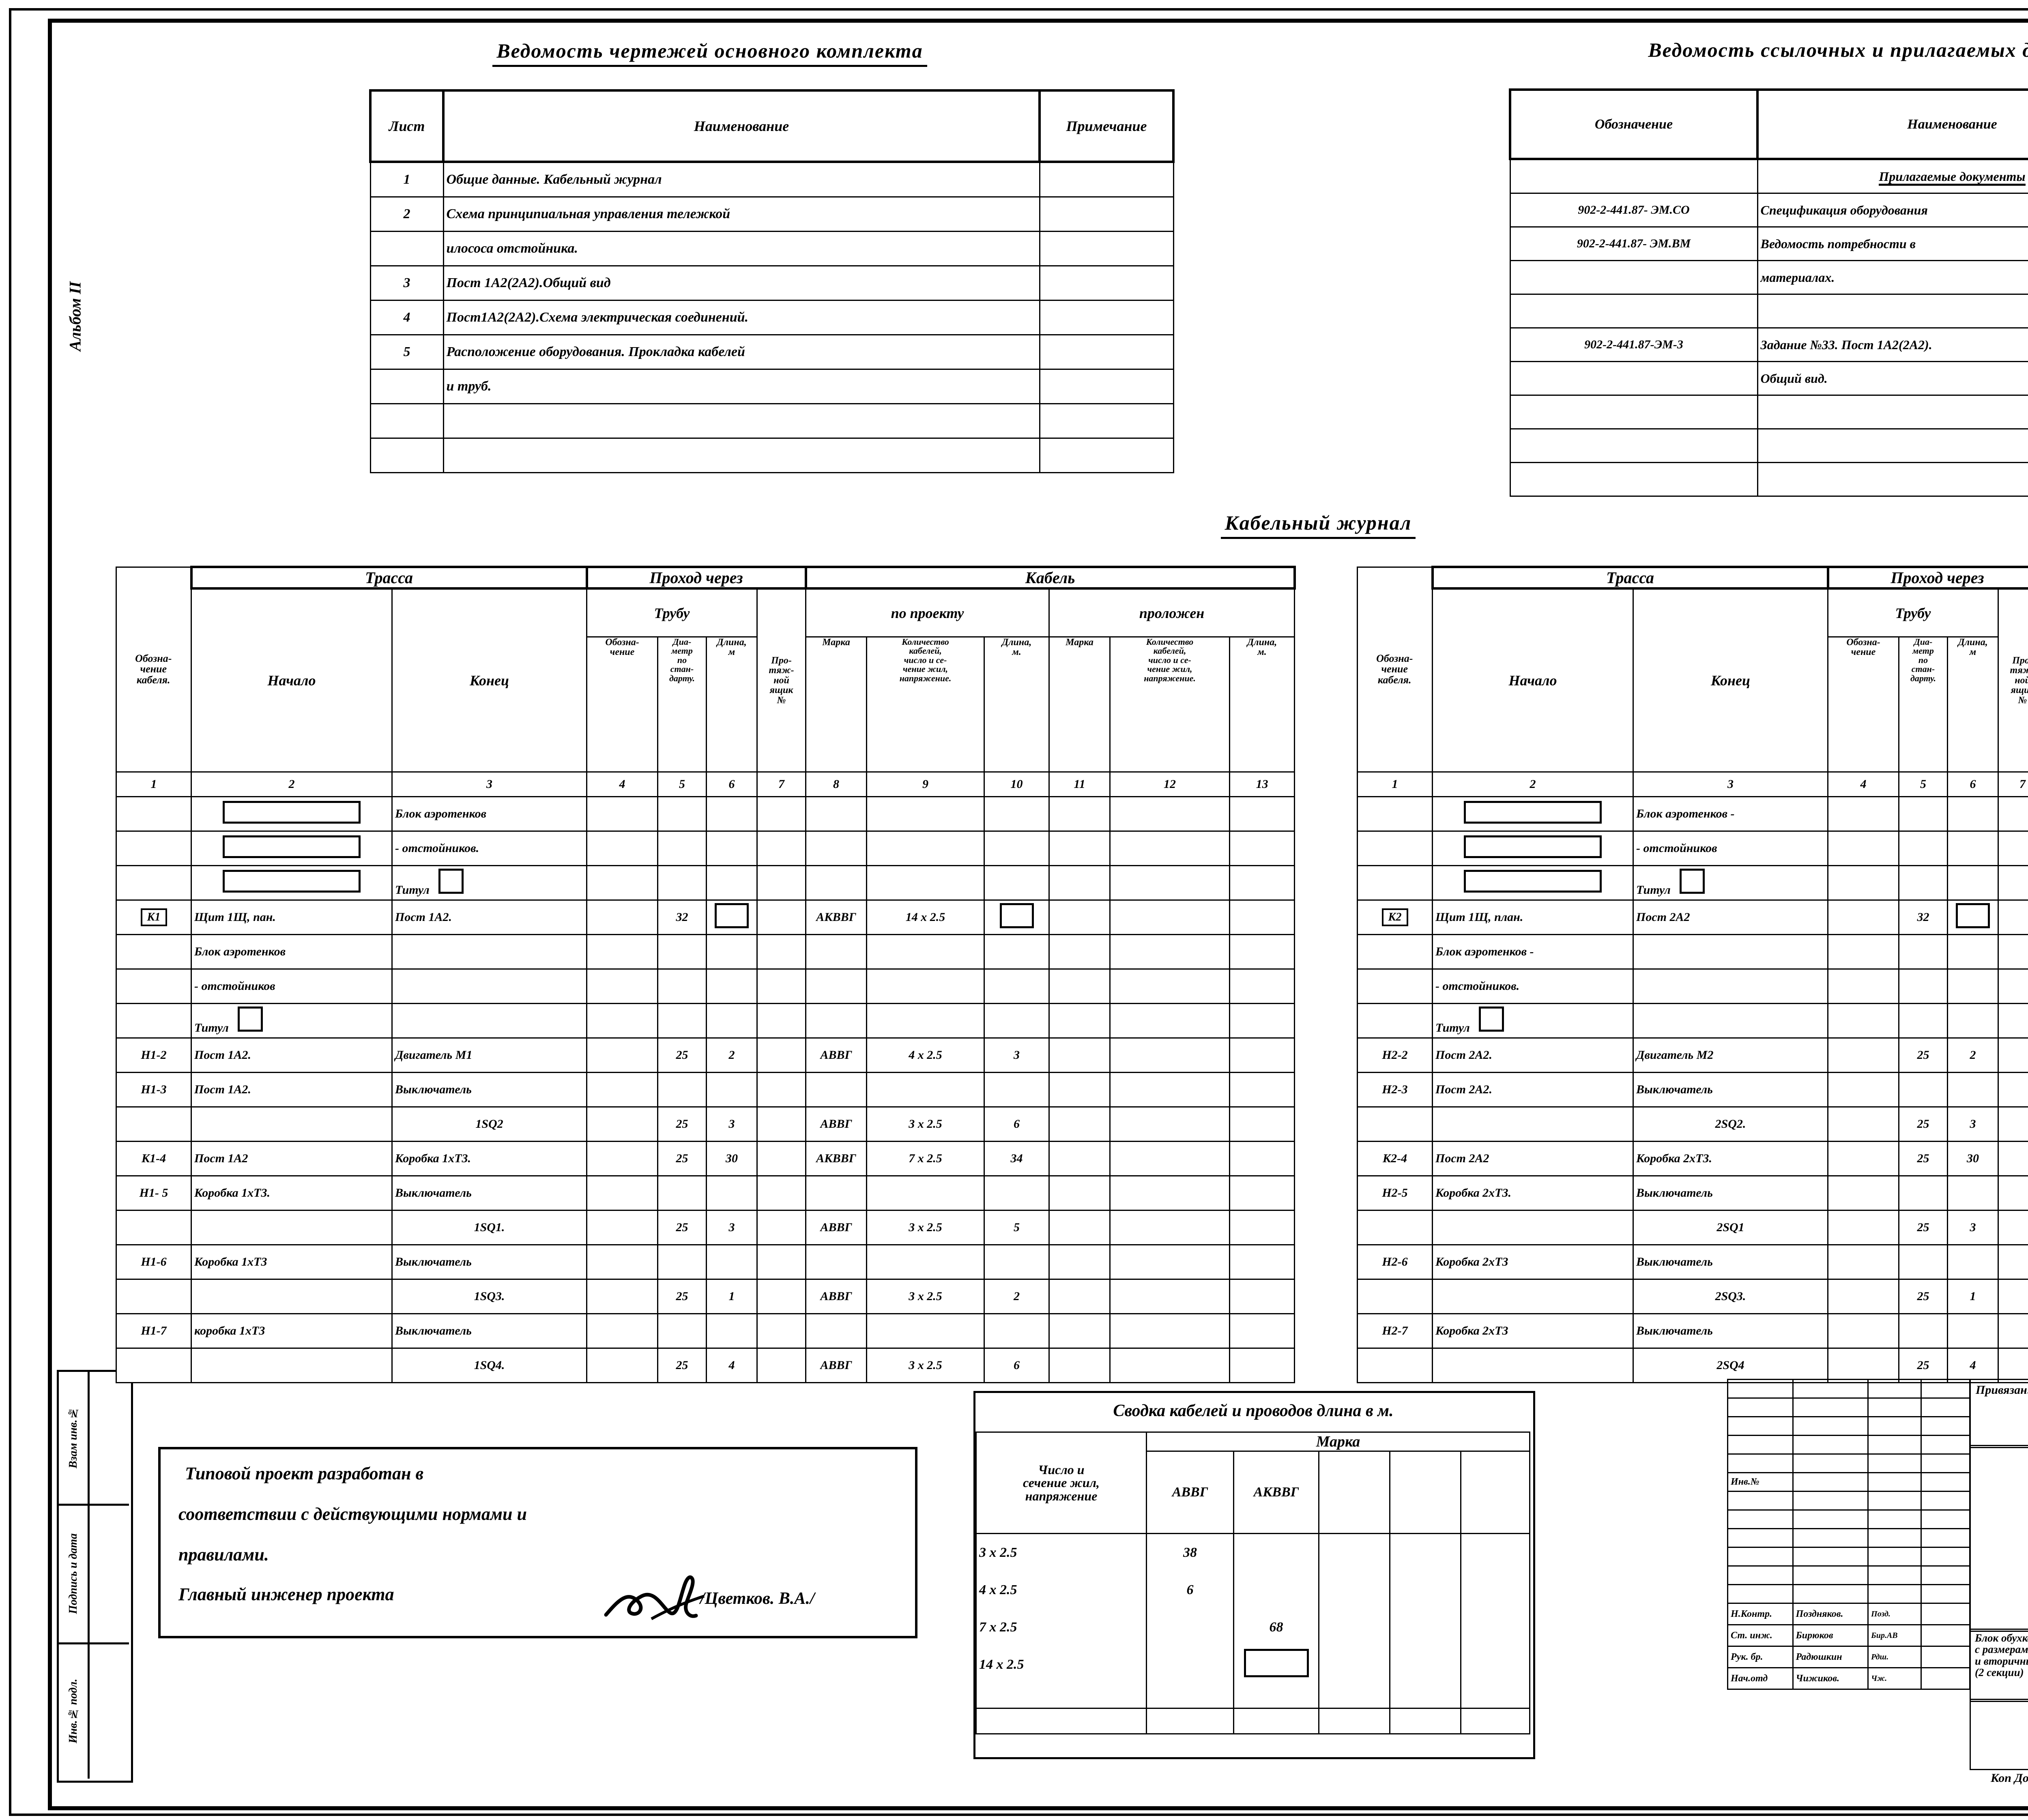 This screenshot has height=1820, width=2028. Describe the element at coordinates (1253, 1590) in the screenshot. I see `summary-row: 4 х 2.5 6` at that location.